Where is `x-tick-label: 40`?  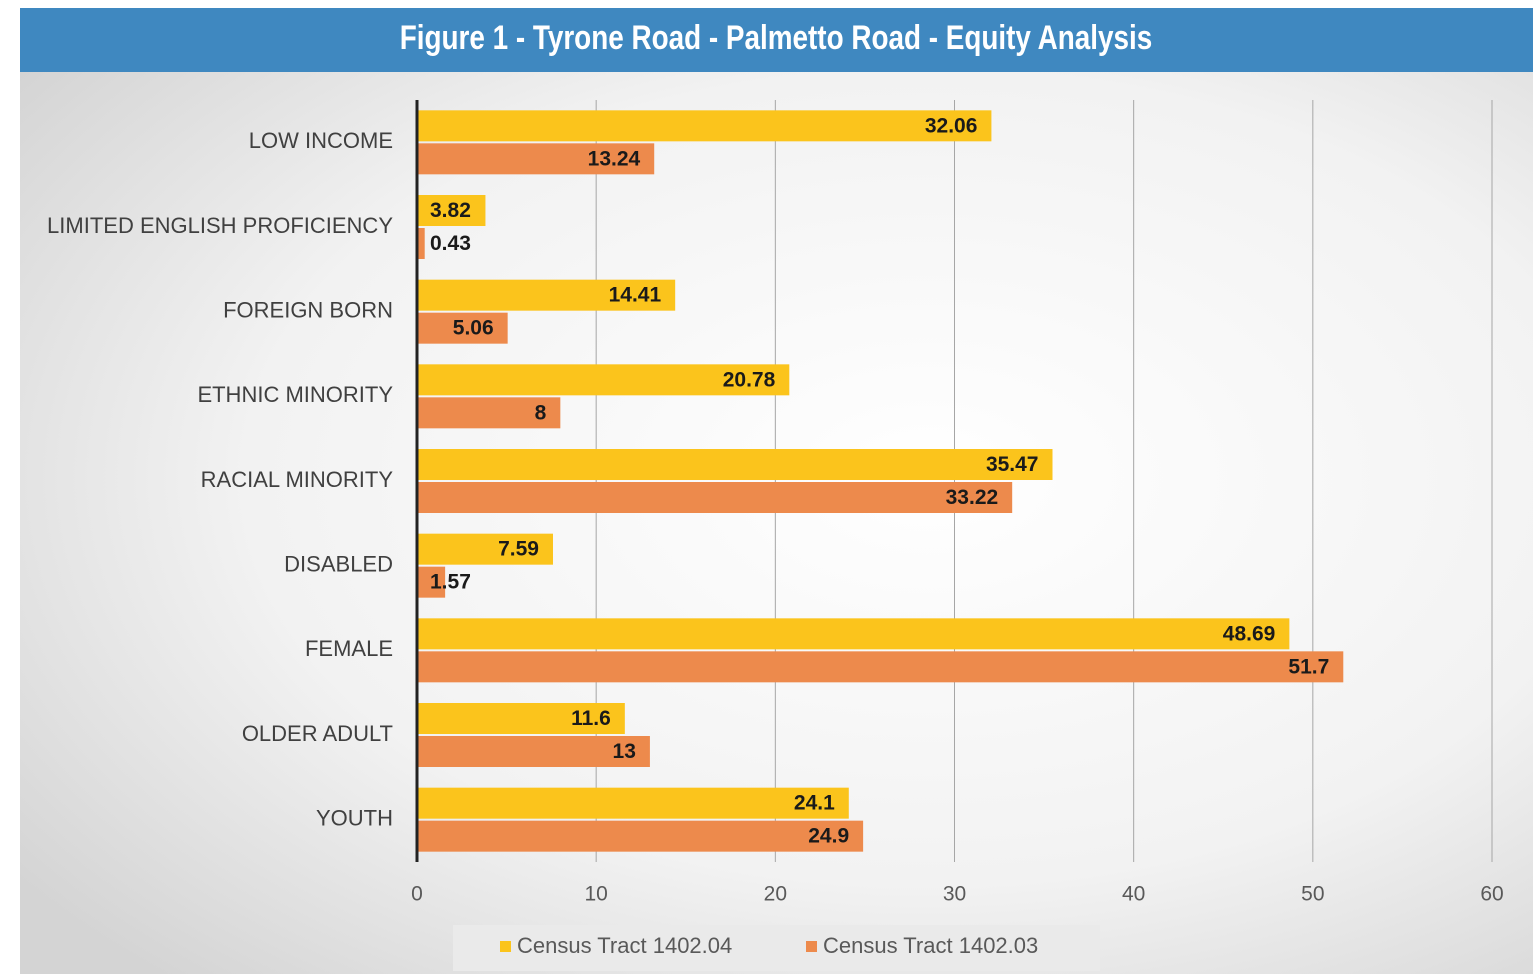
x-tick-label: 40 is located at coordinates (1133, 894).